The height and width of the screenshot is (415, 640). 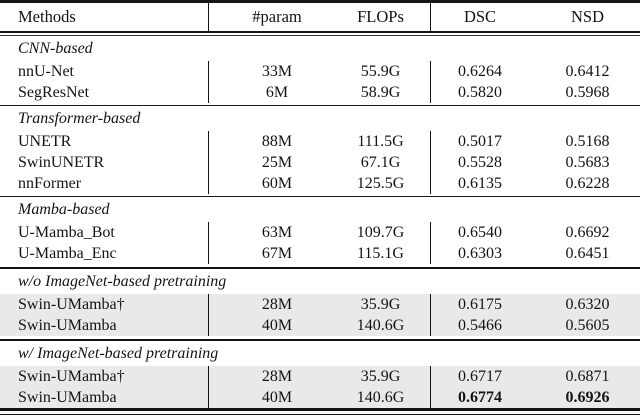 What do you see at coordinates (587, 253) in the screenshot?
I see `nsd-cell: 0.6451` at bounding box center [587, 253].